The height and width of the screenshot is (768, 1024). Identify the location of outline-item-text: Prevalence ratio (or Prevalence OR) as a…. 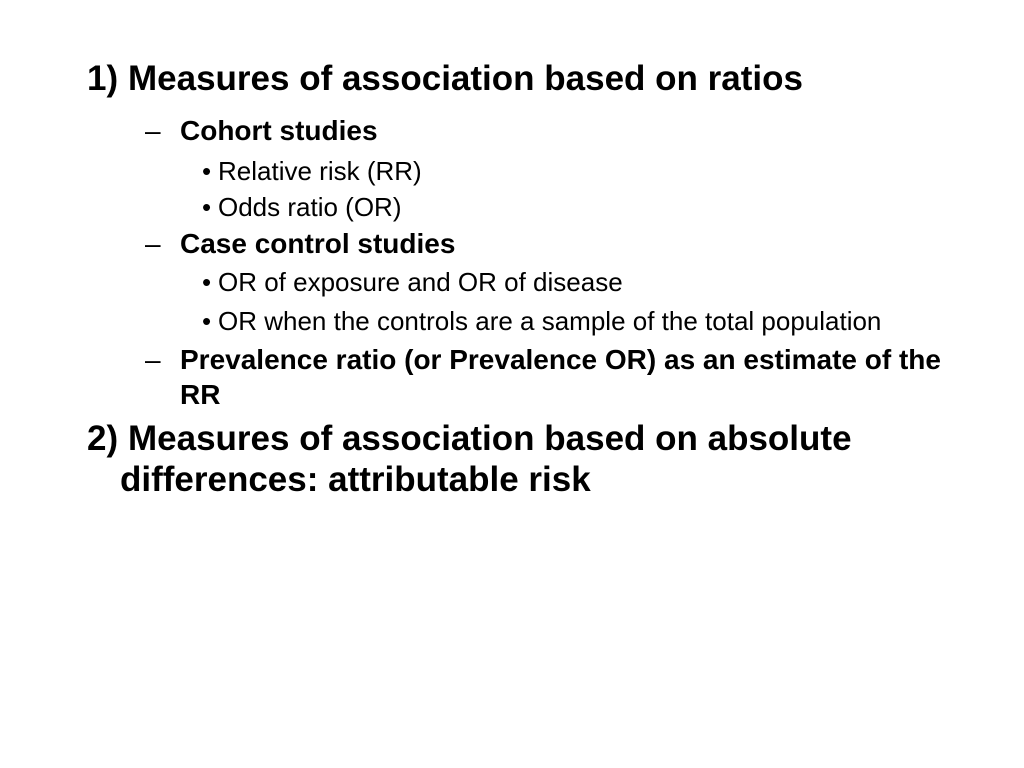
(560, 377).